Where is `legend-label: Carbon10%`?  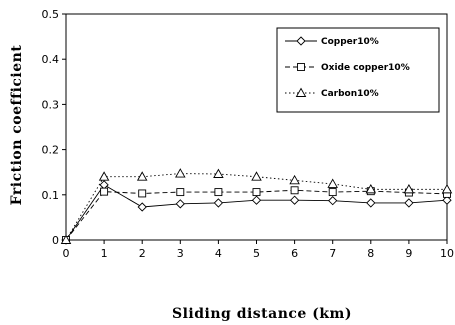
legend-label: Carbon10% is located at coordinates (350, 94).